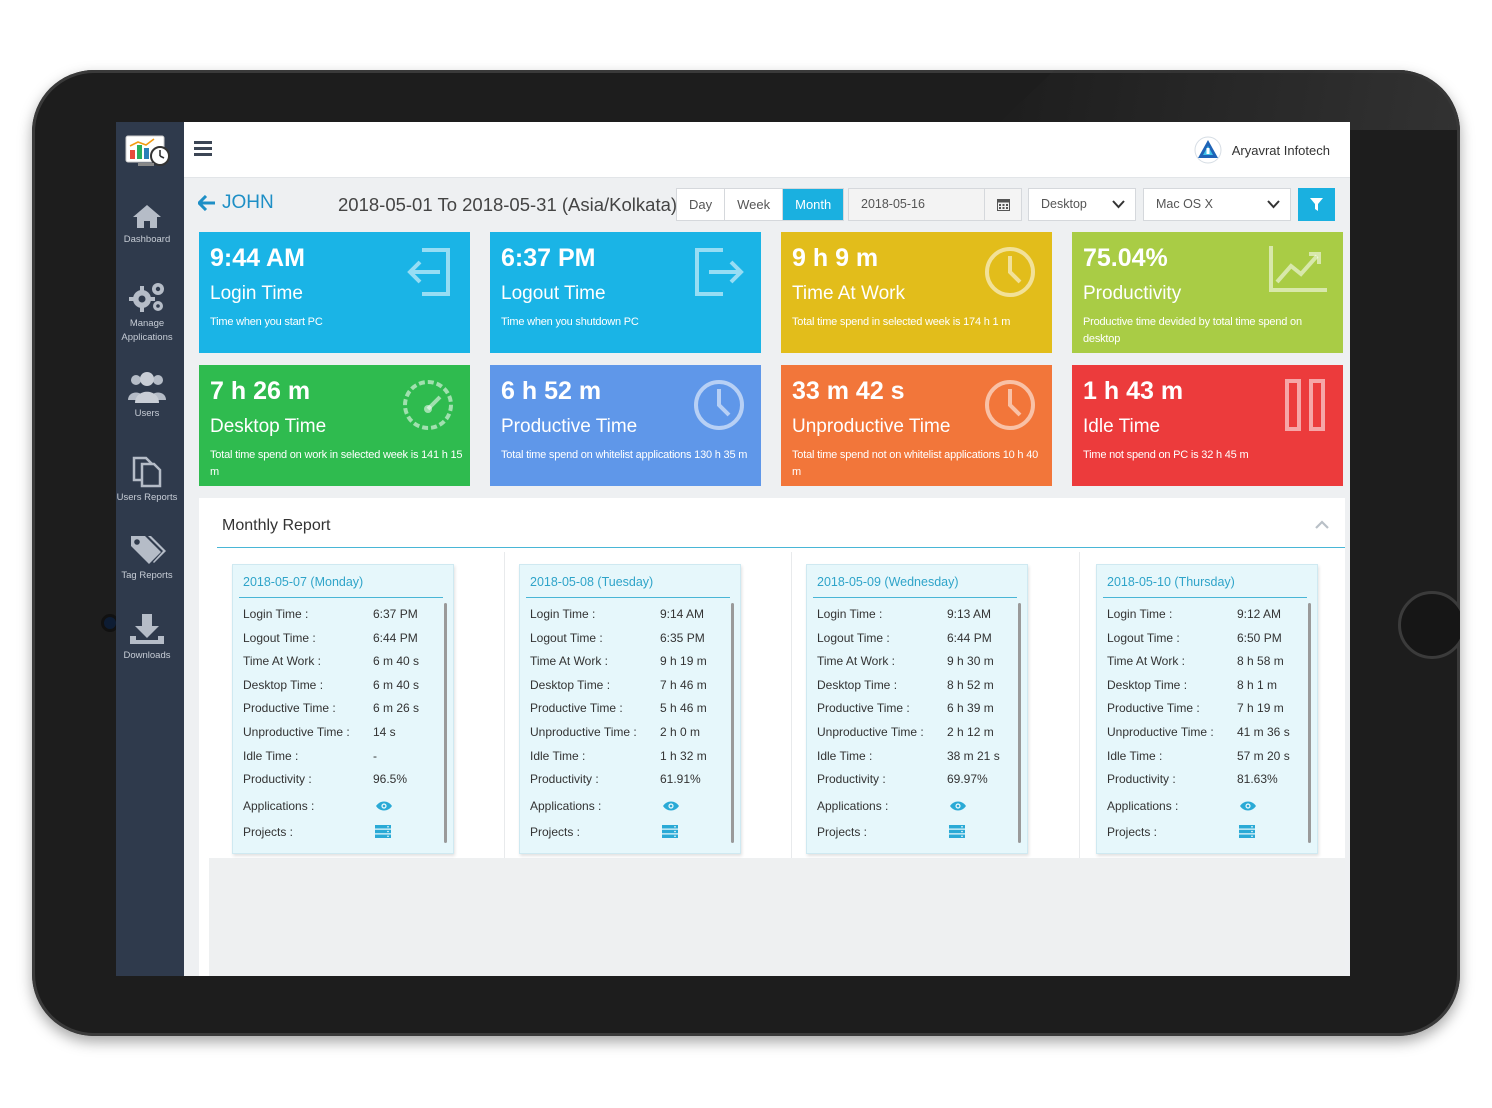  Describe the element at coordinates (1132, 293) in the screenshot. I see `tile-label: Productivity` at that location.